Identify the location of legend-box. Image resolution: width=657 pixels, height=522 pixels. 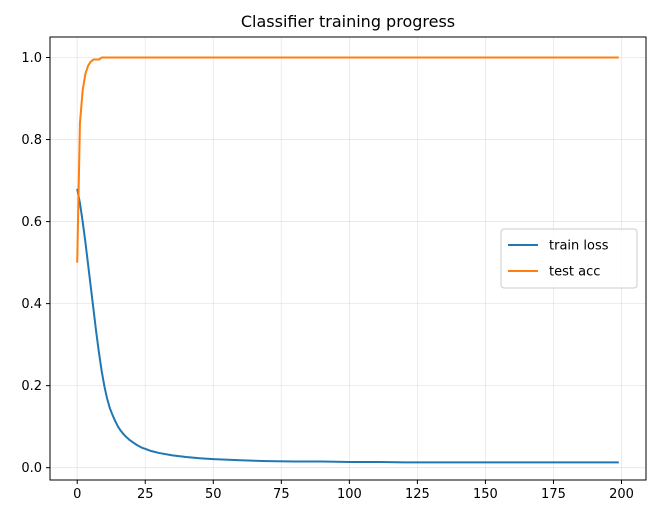
(569, 258).